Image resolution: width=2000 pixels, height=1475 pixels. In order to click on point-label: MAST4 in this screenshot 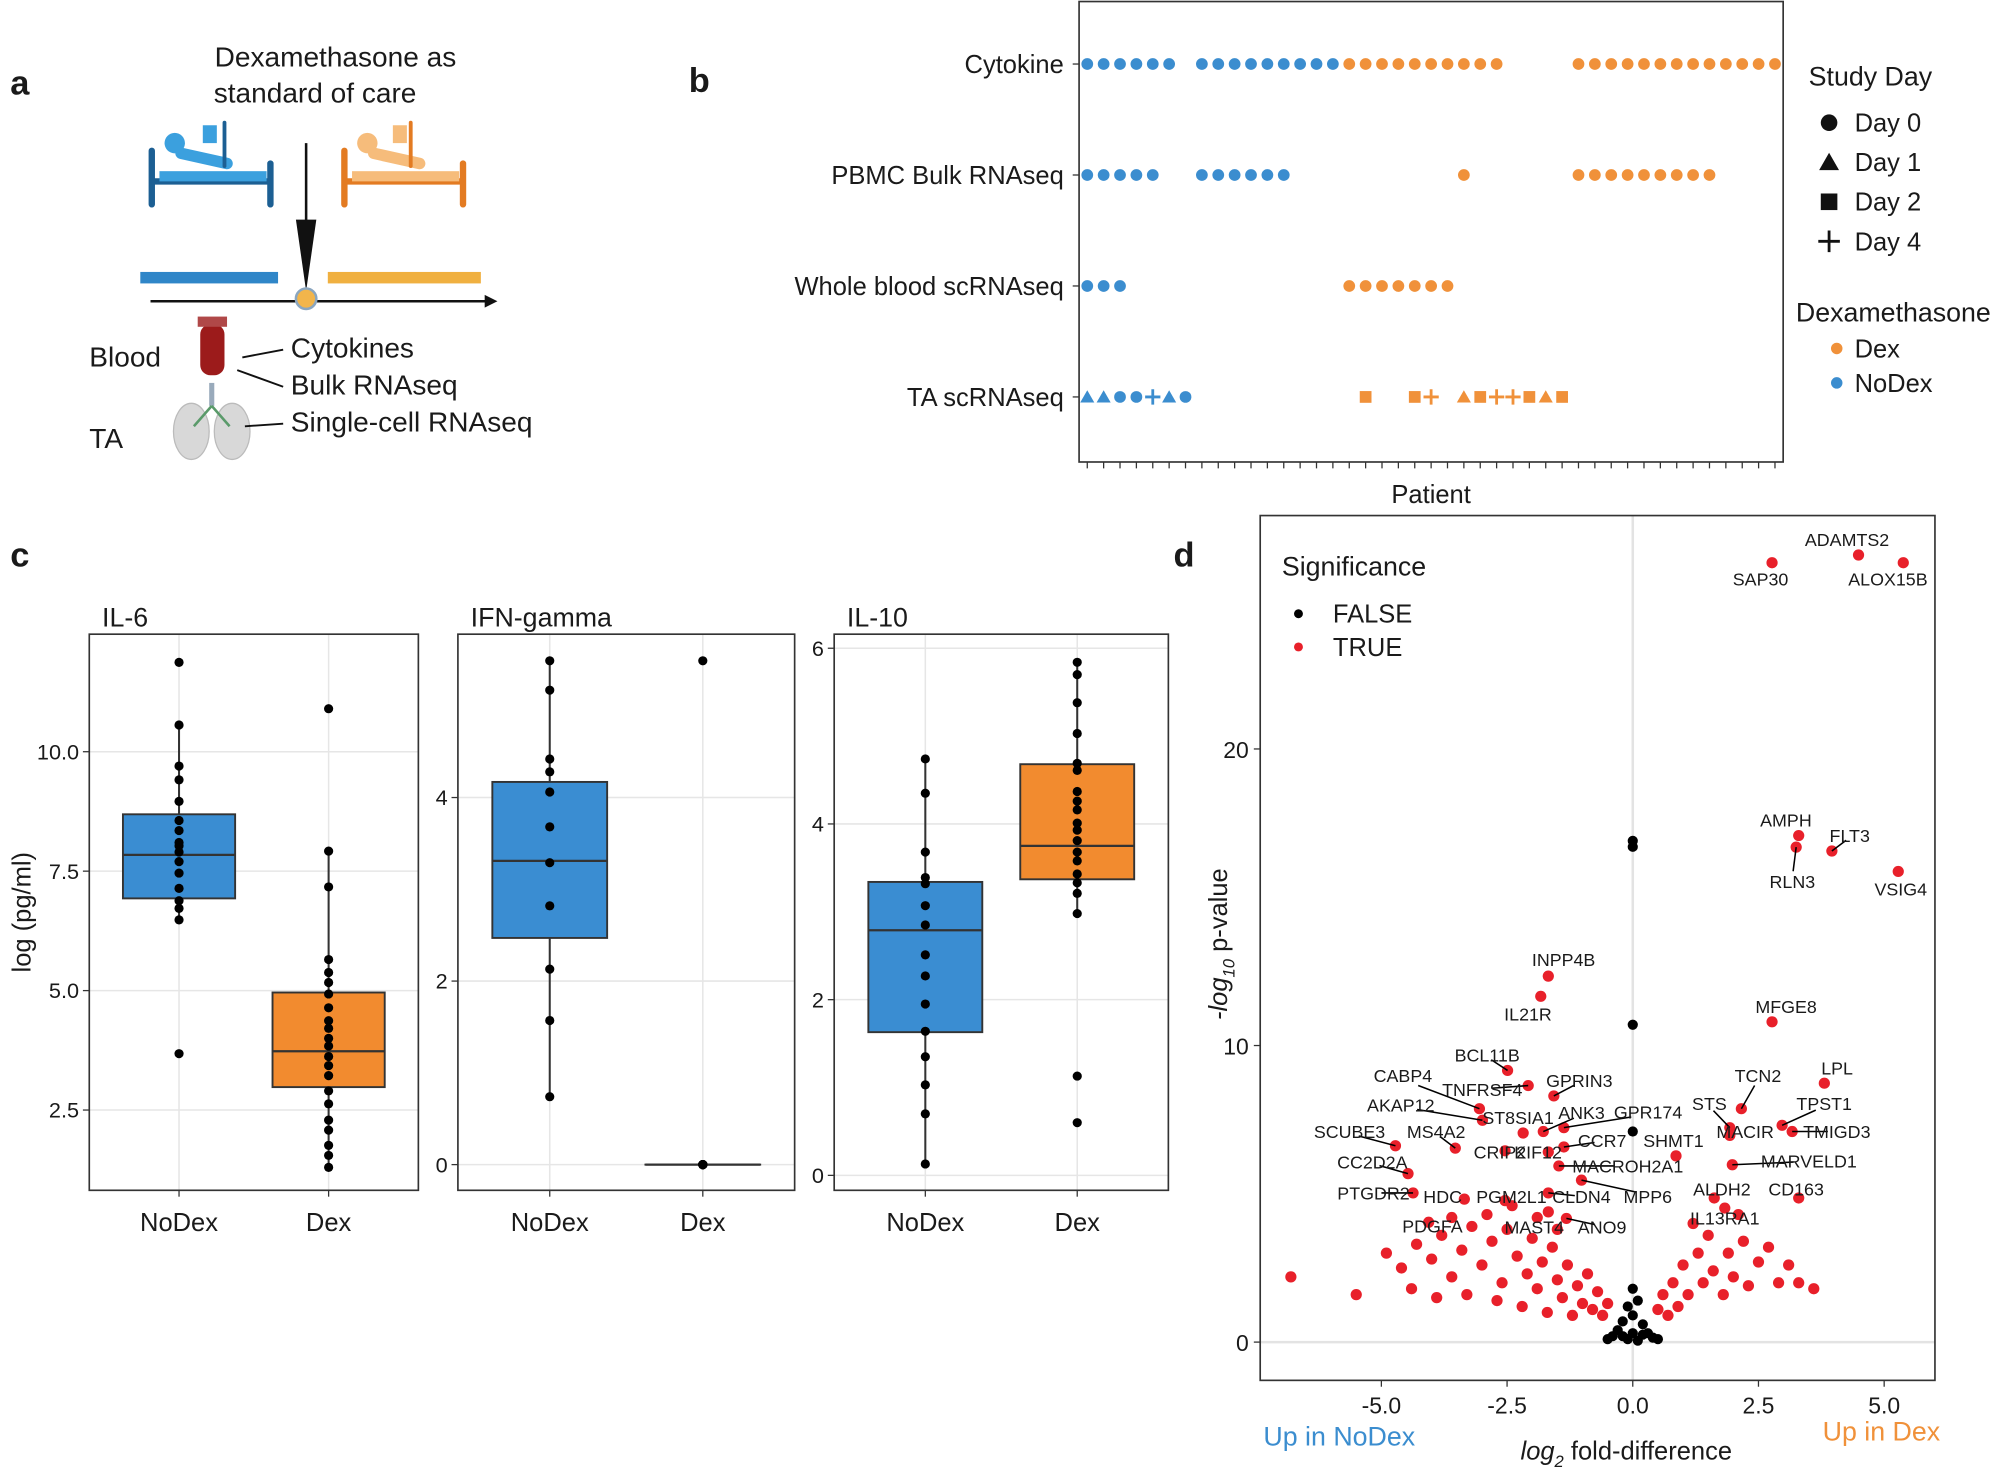, I will do `click(1535, 1228)`.